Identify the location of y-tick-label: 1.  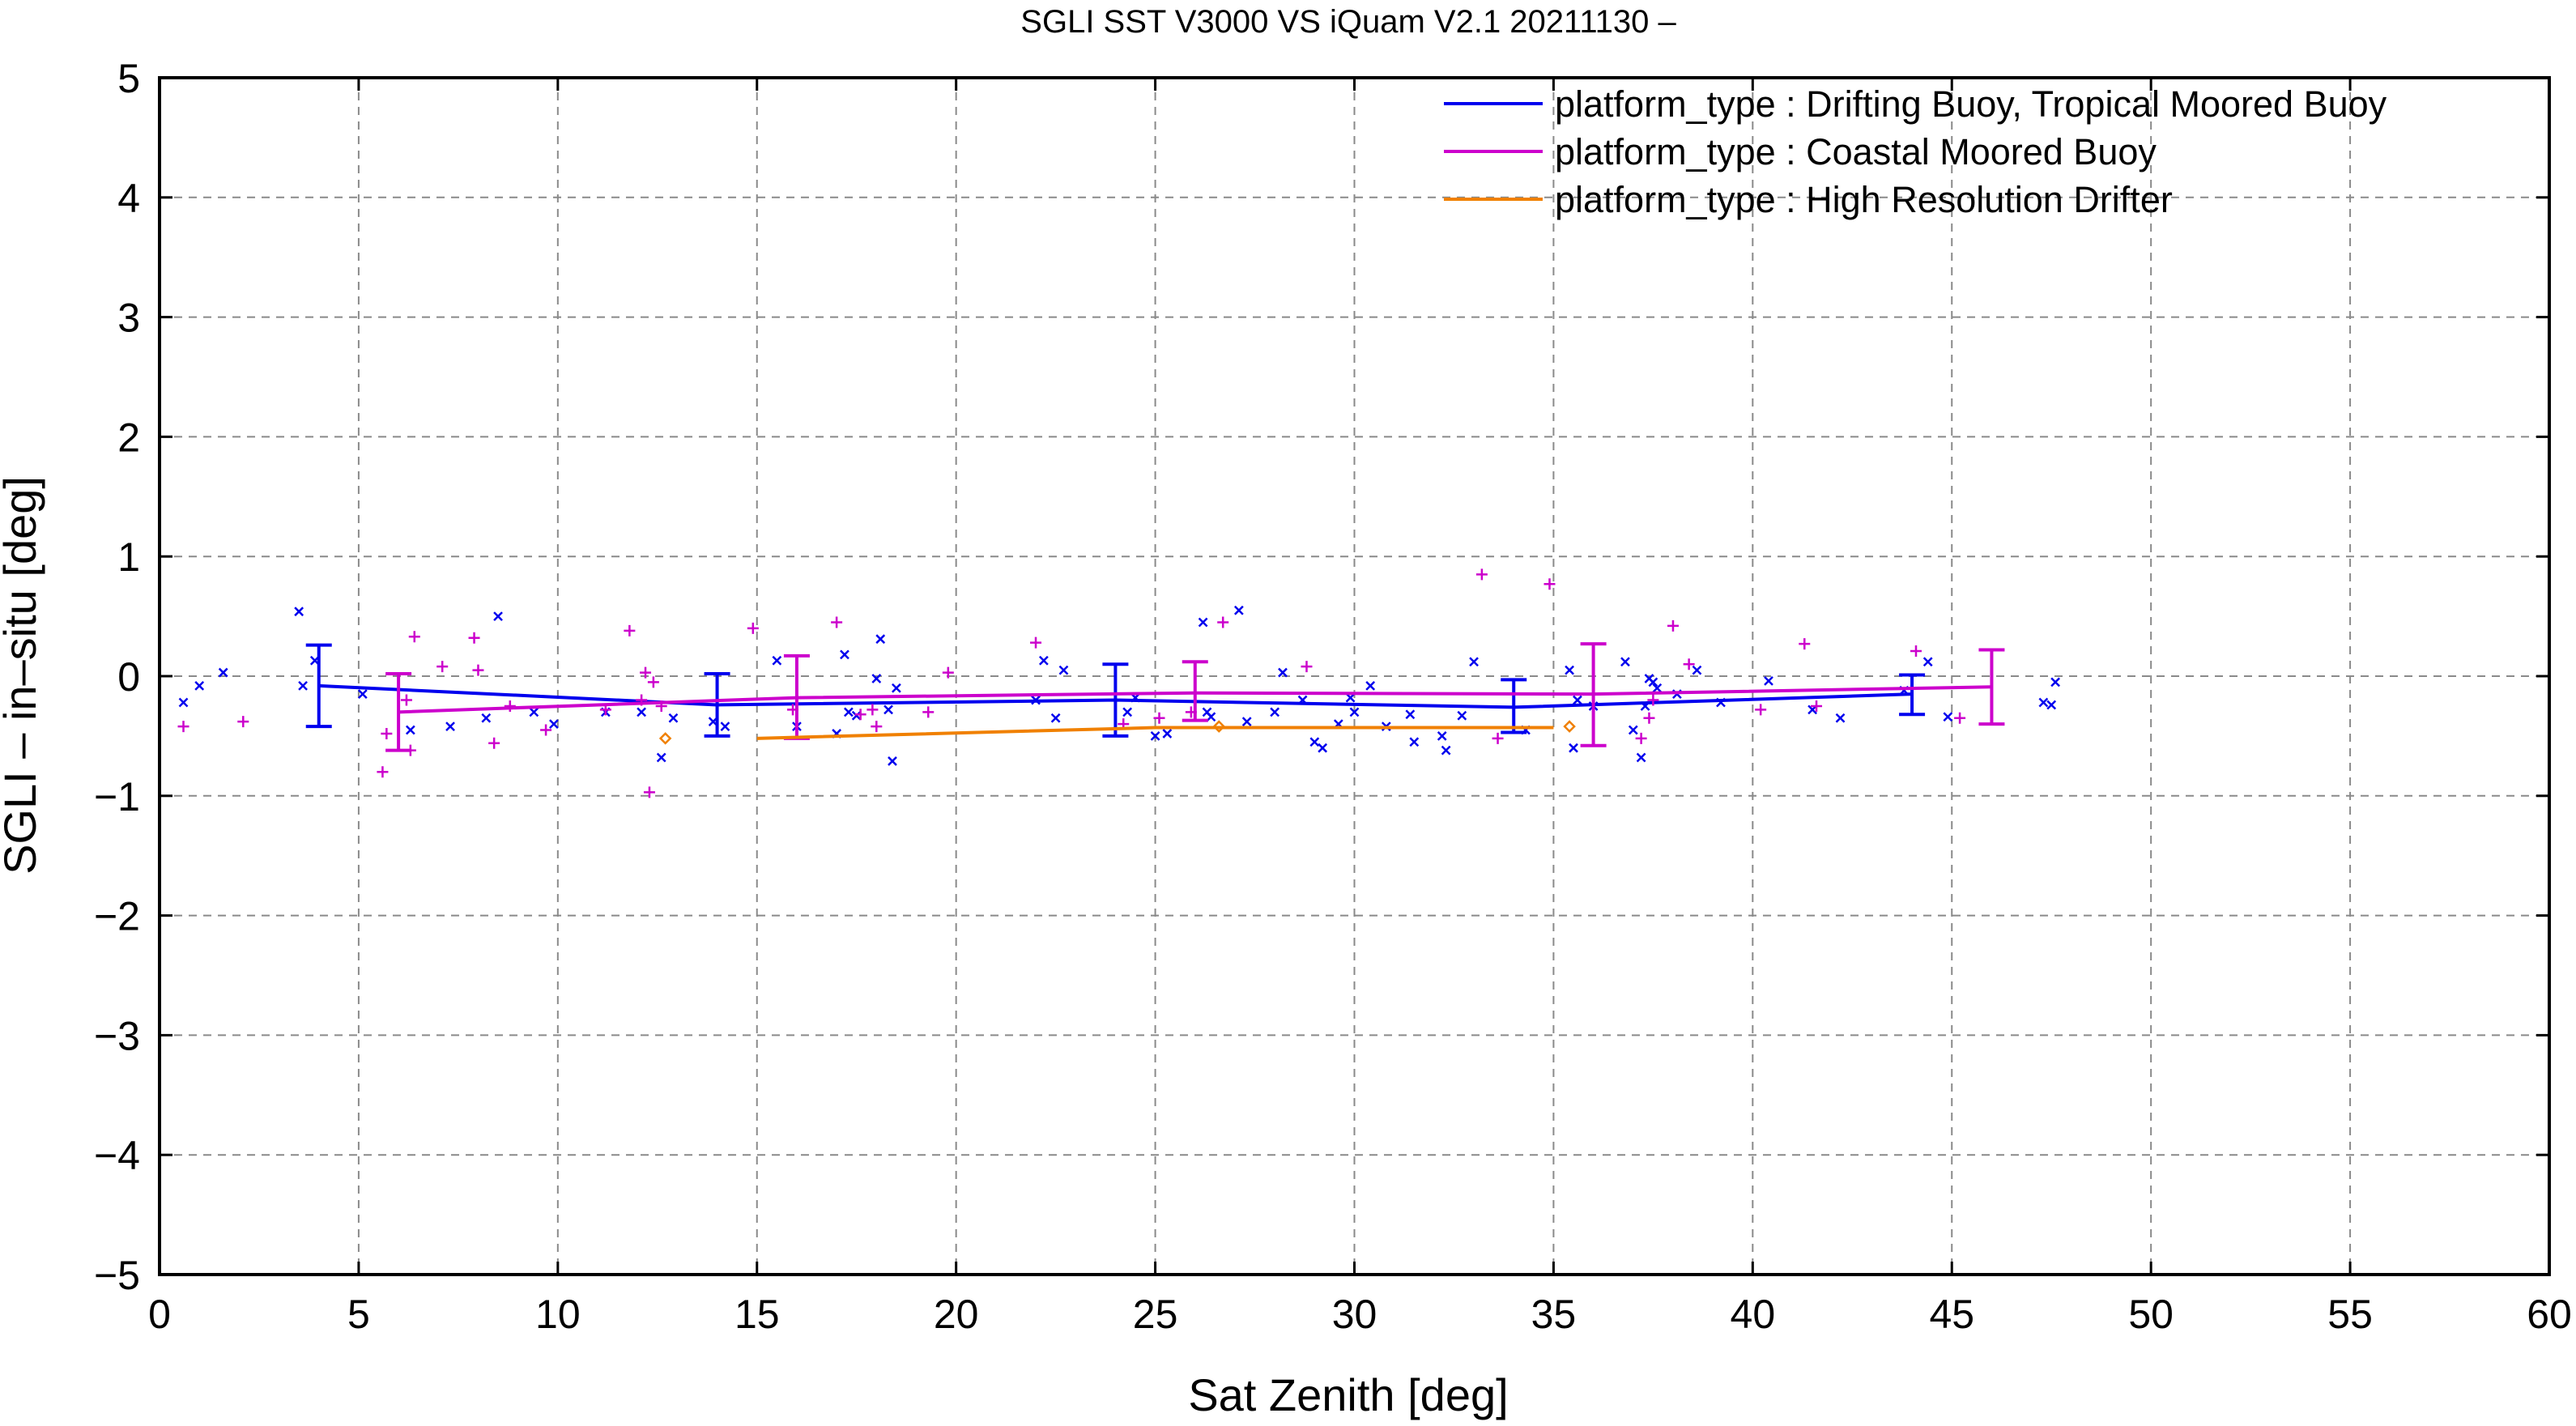
(128, 557).